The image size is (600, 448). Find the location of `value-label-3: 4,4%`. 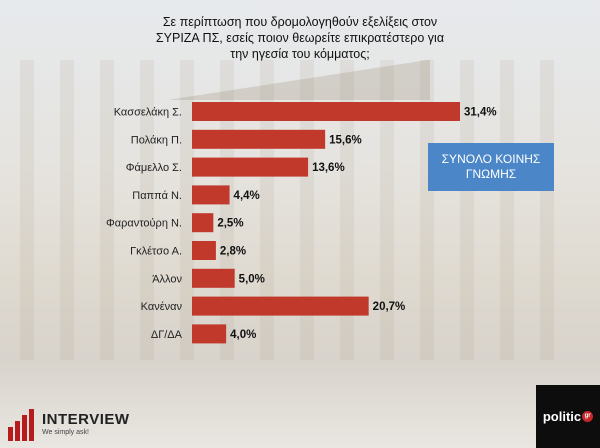

value-label-3: 4,4% is located at coordinates (247, 196).